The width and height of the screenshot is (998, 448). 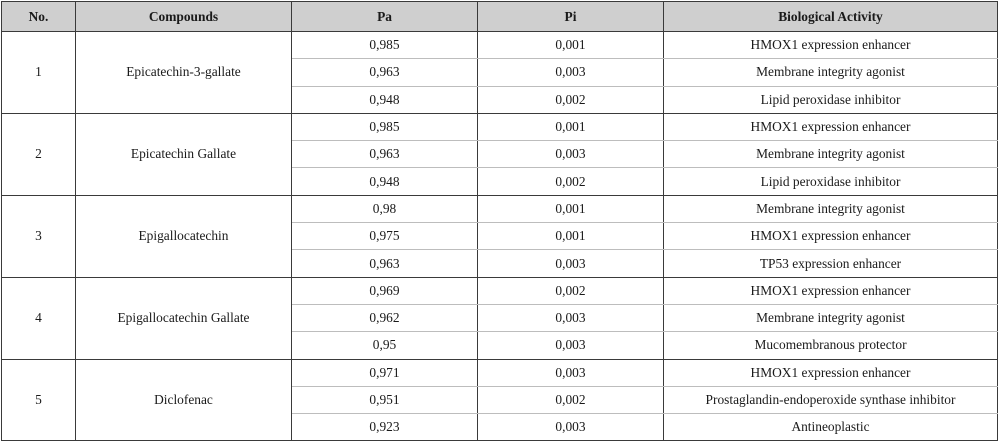 I want to click on header-pi: Pi, so click(x=570, y=16).